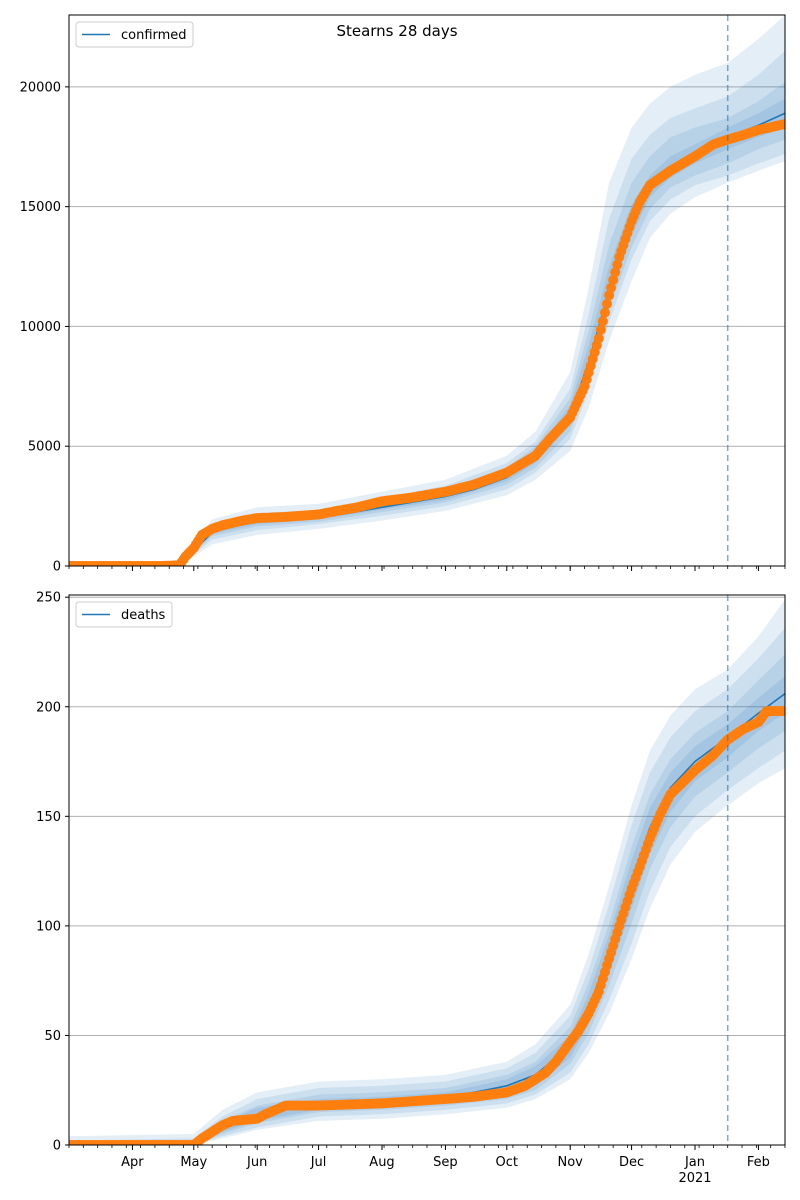 The height and width of the screenshot is (1200, 800). Describe the element at coordinates (318, 1162) in the screenshot. I see `x-tick-label: Jul` at that location.